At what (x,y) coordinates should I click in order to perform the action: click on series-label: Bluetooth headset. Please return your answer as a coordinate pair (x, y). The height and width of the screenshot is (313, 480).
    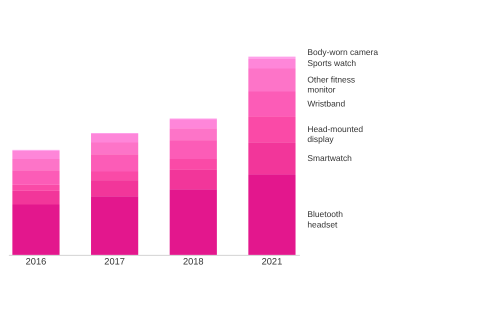
    Looking at the image, I should click on (325, 219).